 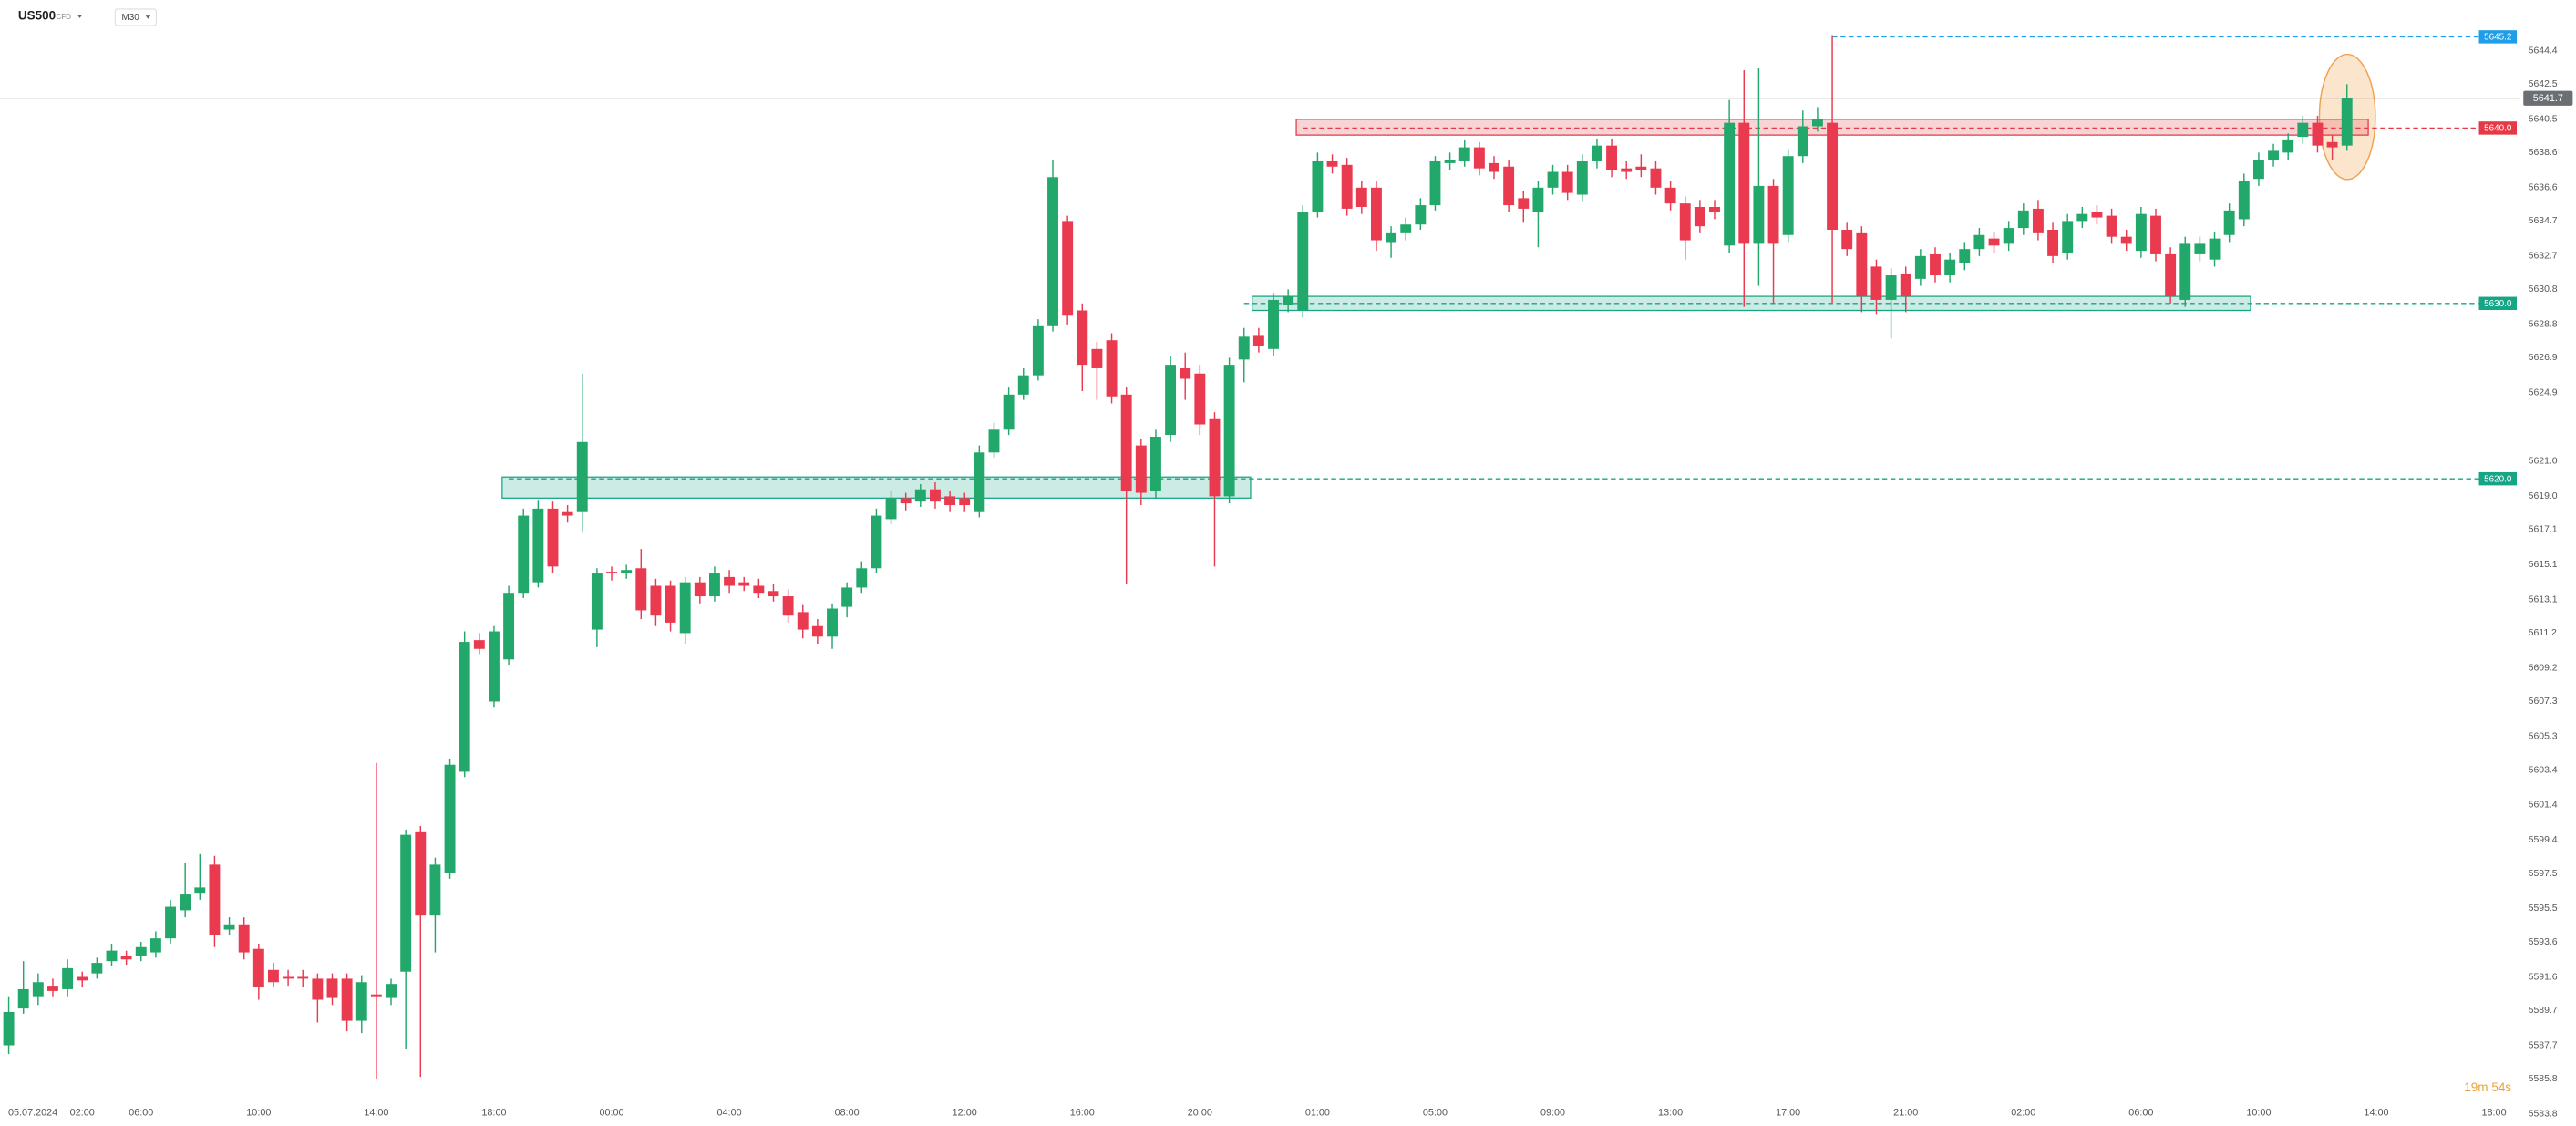 I want to click on current-price-label: 5641.7, so click(x=2548, y=98).